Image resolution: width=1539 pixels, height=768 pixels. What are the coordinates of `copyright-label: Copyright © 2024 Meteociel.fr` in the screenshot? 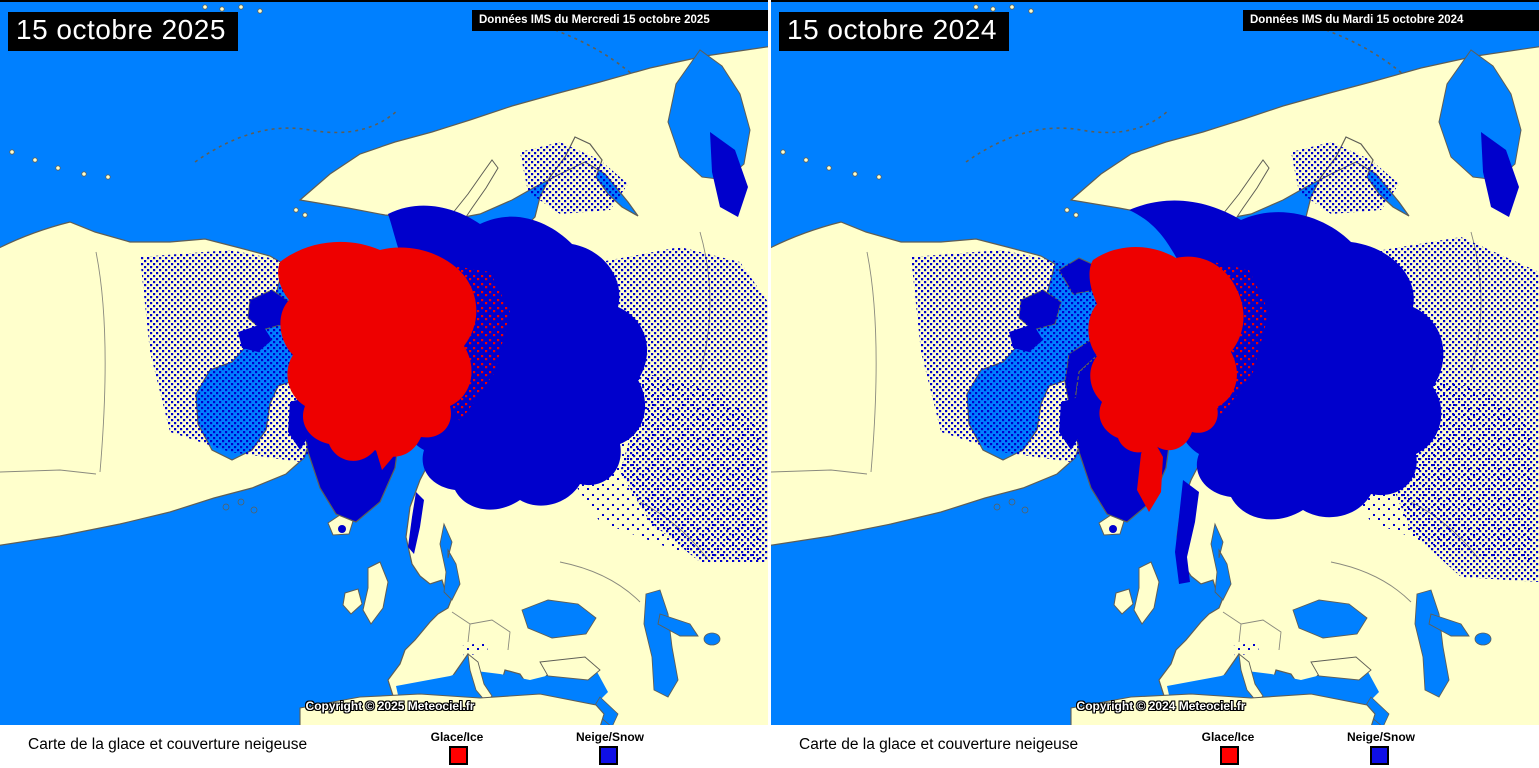 It's located at (1161, 706).